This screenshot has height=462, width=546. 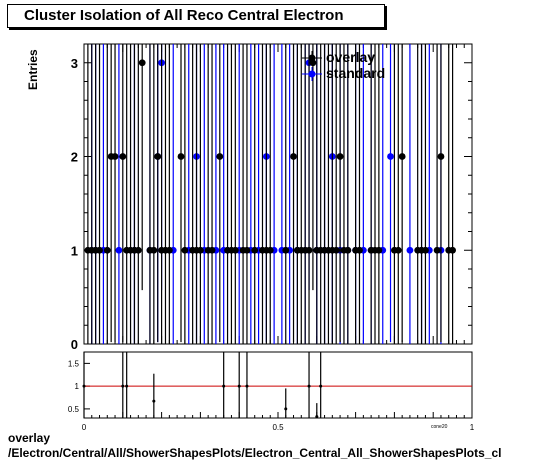 What do you see at coordinates (29, 438) in the screenshot?
I see `footer-sample-name: overlay` at bounding box center [29, 438].